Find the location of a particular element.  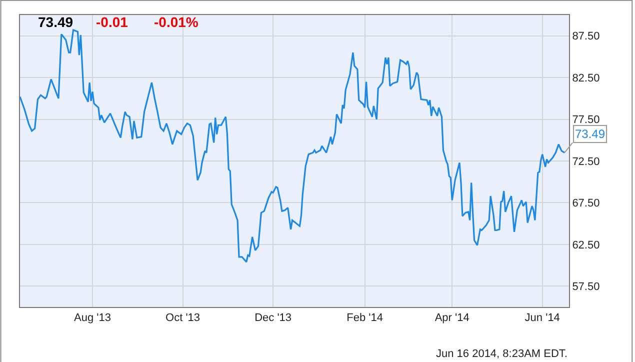

x-tick-label: Aug '13 is located at coordinates (92, 318).